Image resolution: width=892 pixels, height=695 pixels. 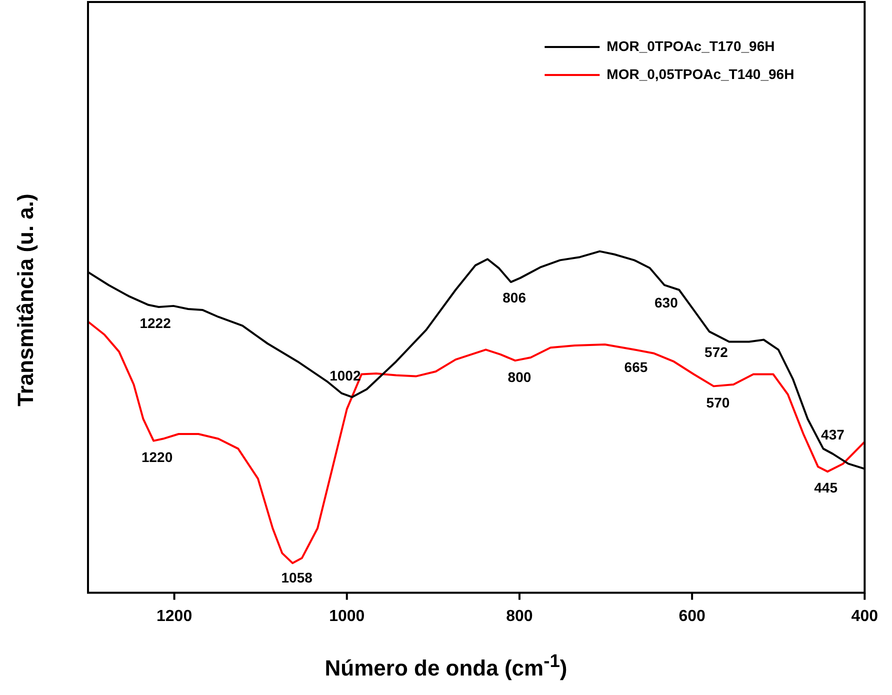 I want to click on x-tick-label: 400, so click(x=864, y=616).